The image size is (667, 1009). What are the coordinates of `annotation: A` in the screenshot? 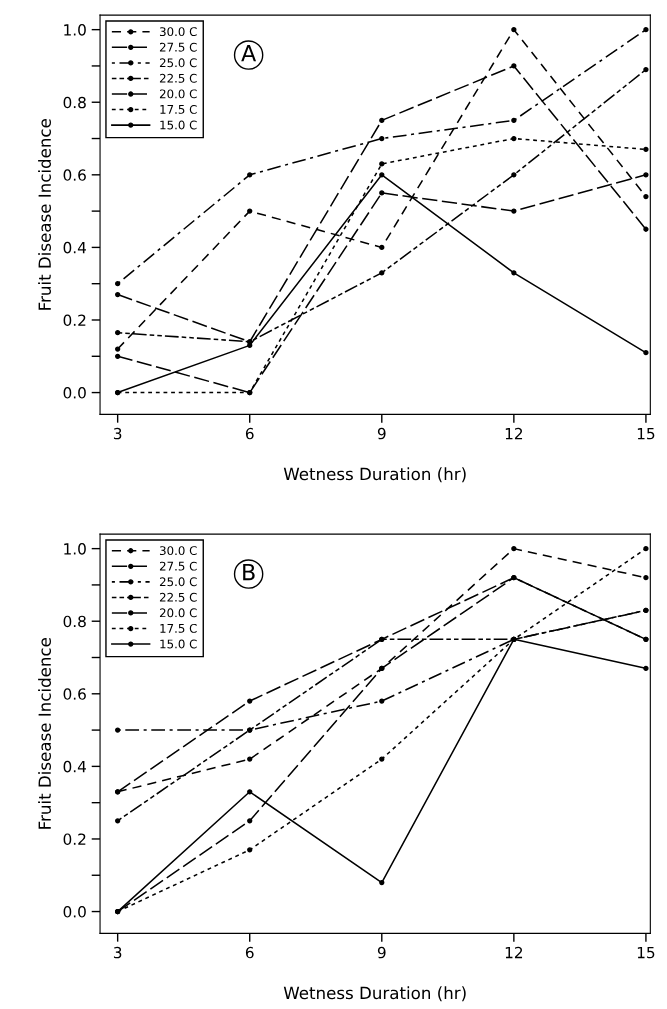 It's located at (249, 53).